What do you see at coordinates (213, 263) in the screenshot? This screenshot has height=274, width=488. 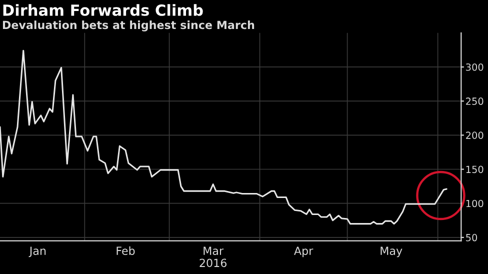 I see `x-axis-title: 2016` at bounding box center [213, 263].